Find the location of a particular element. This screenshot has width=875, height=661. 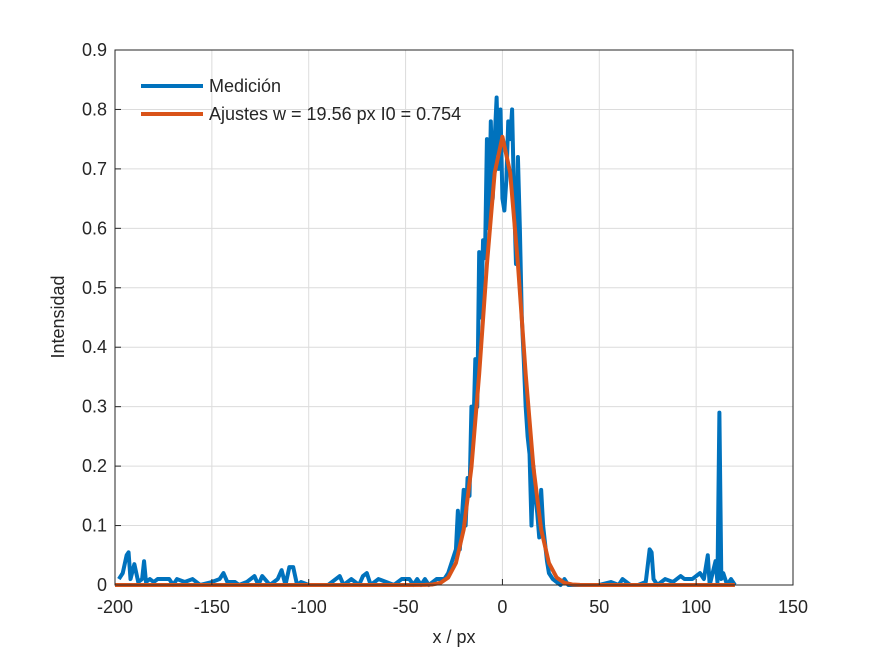

x-axis-label: x / px is located at coordinates (453, 637).